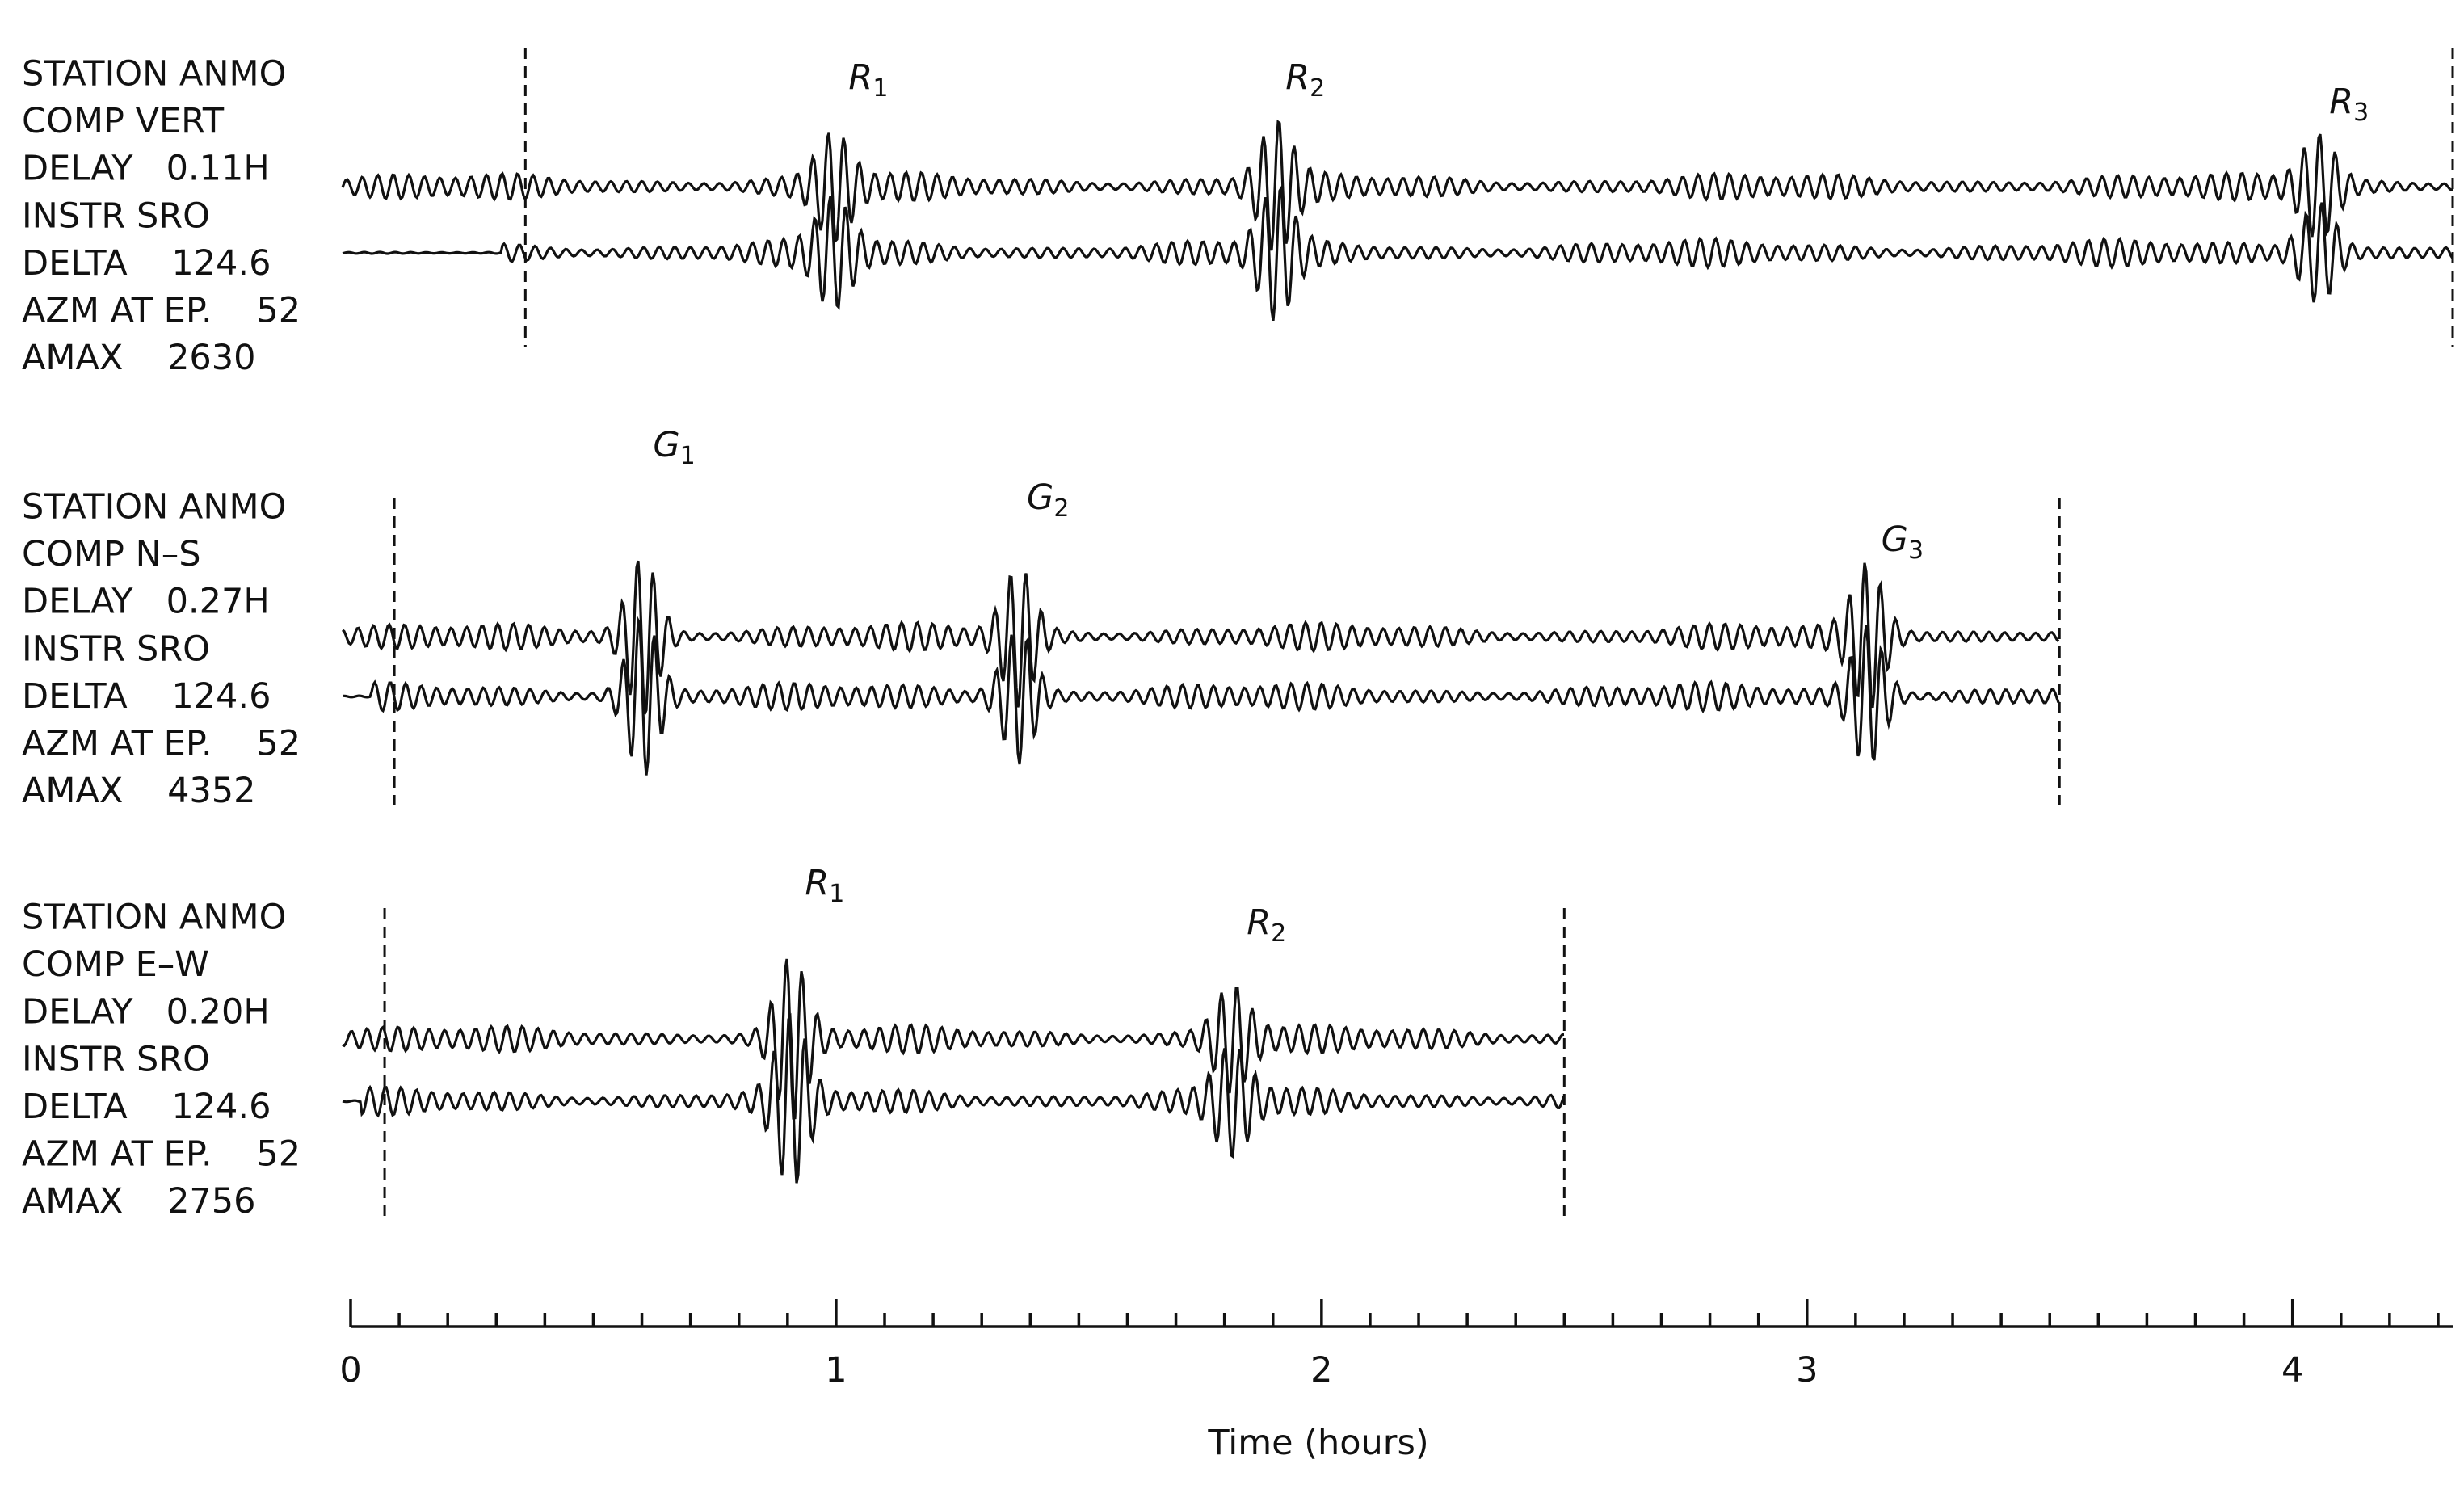  I want to click on station-info: DELAY 0.20H, so click(146, 1012).